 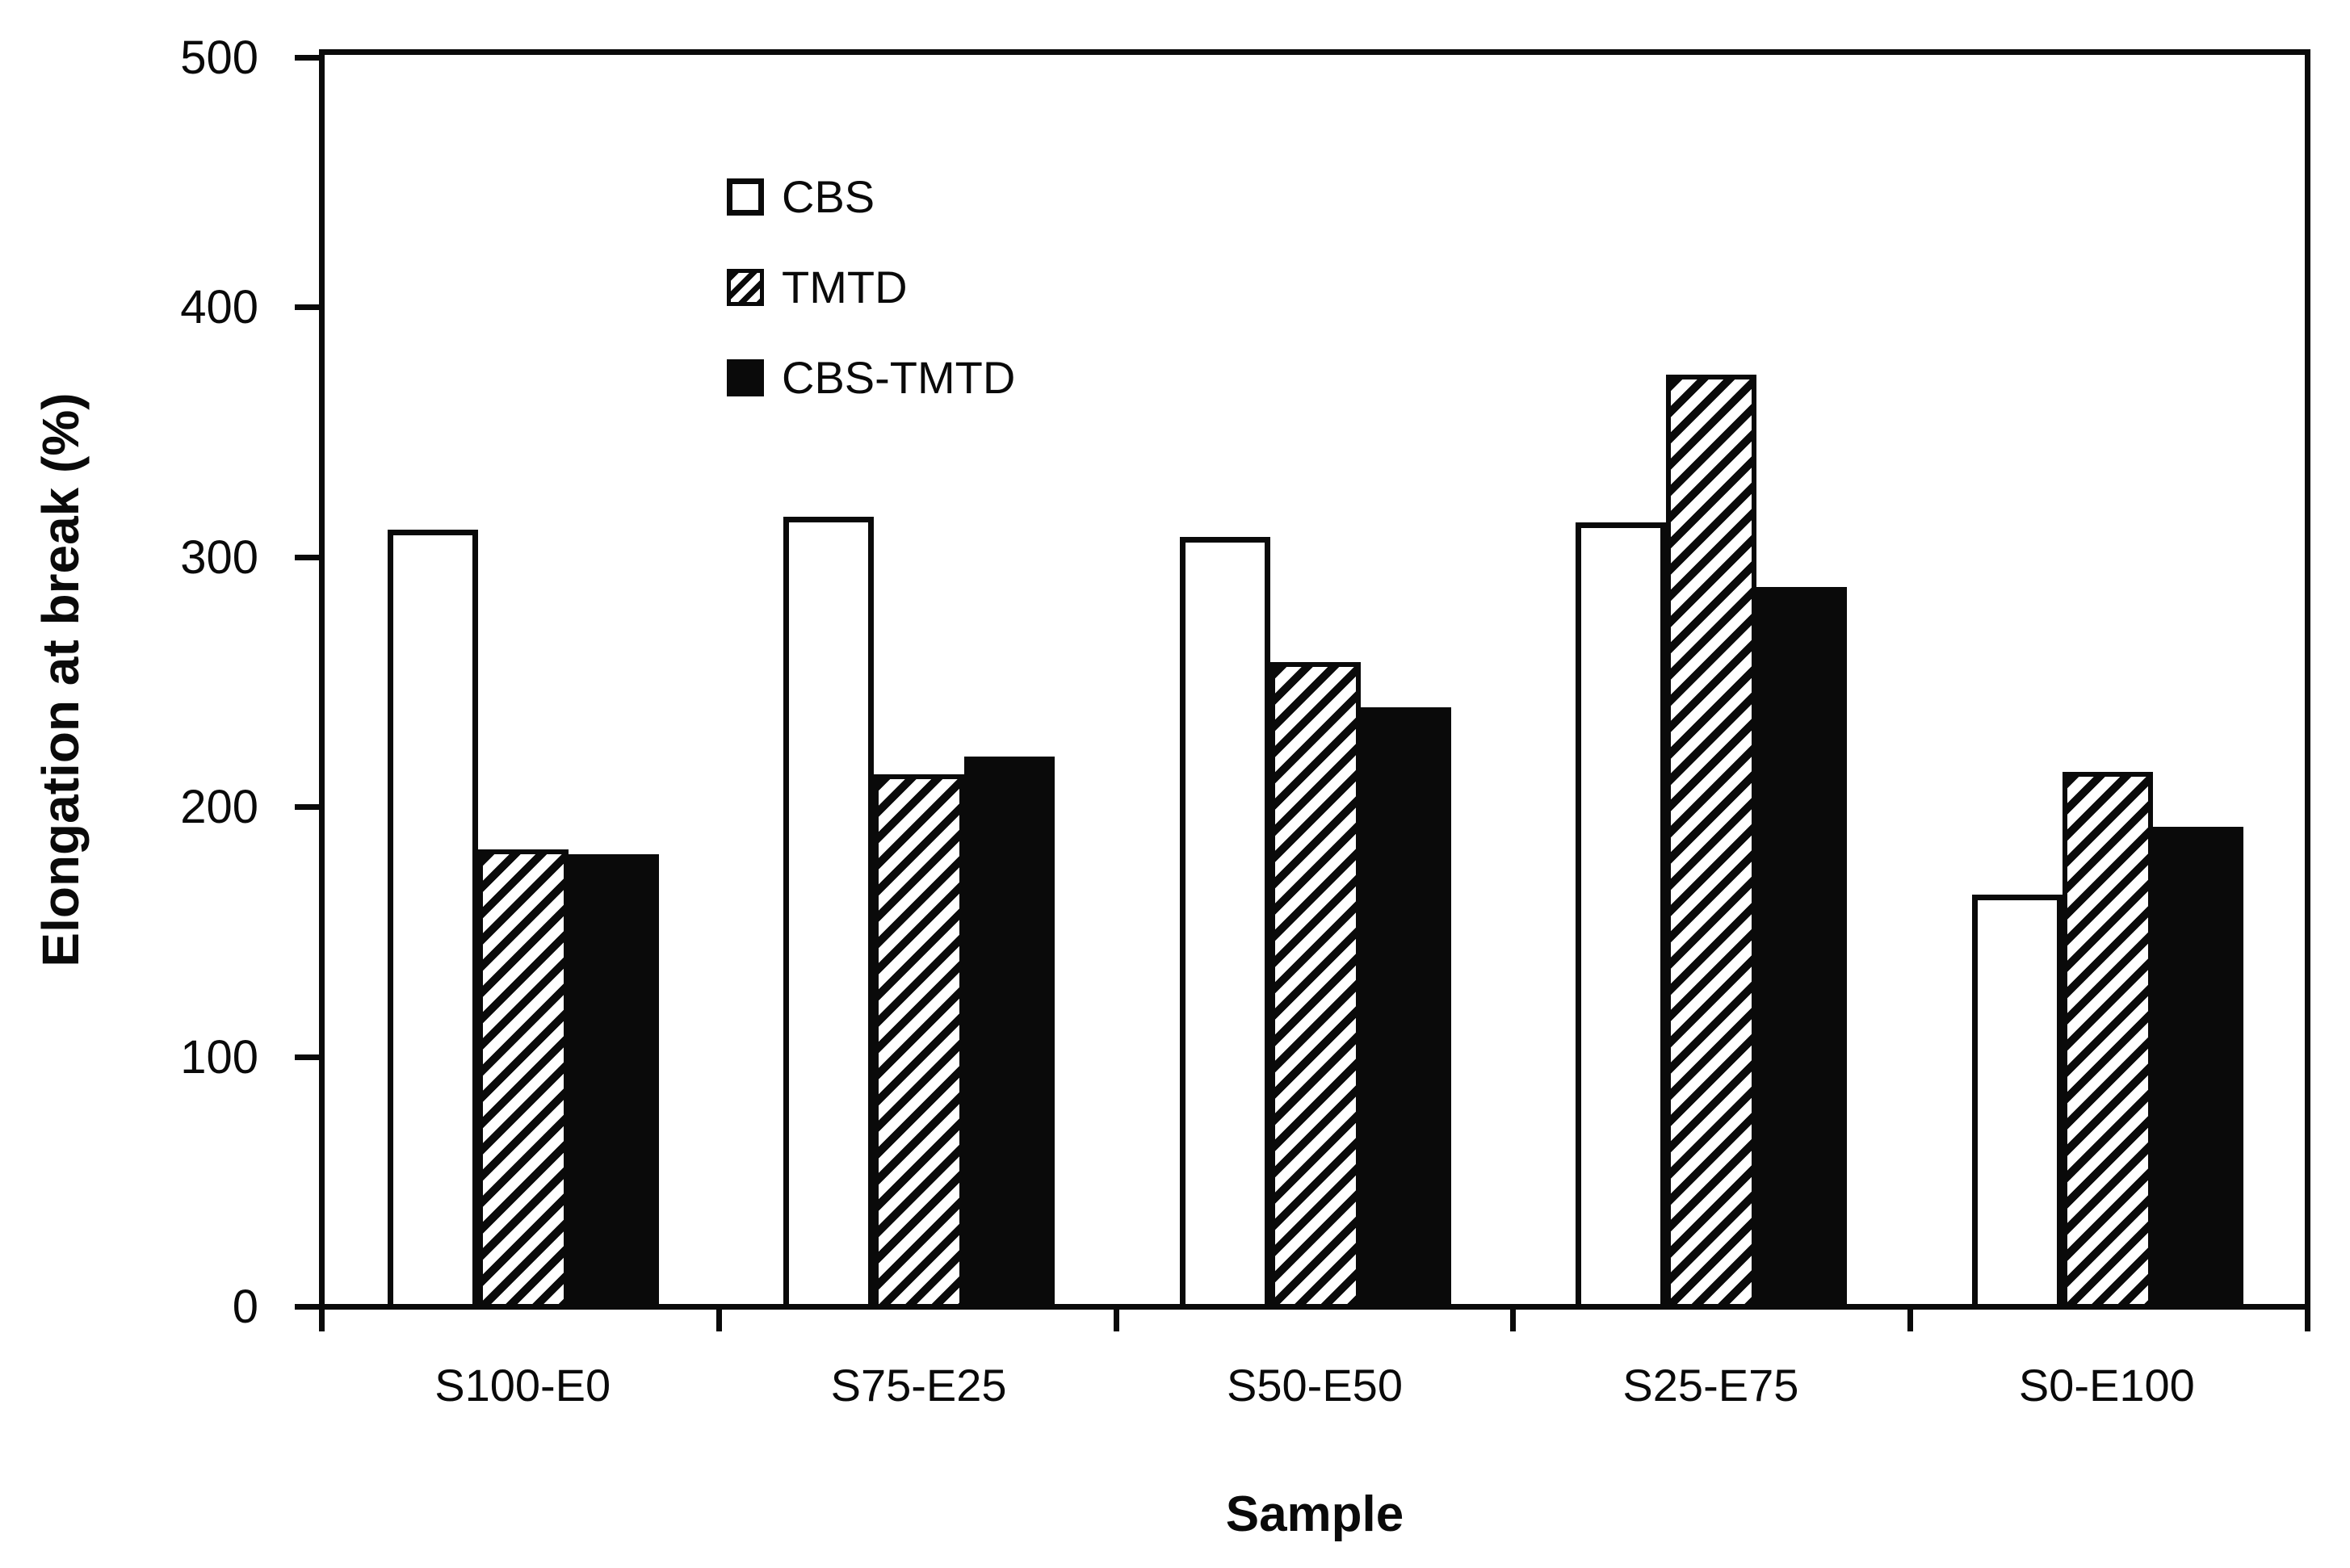 I want to click on bar-tmtd-s25-e75, so click(x=1711, y=839).